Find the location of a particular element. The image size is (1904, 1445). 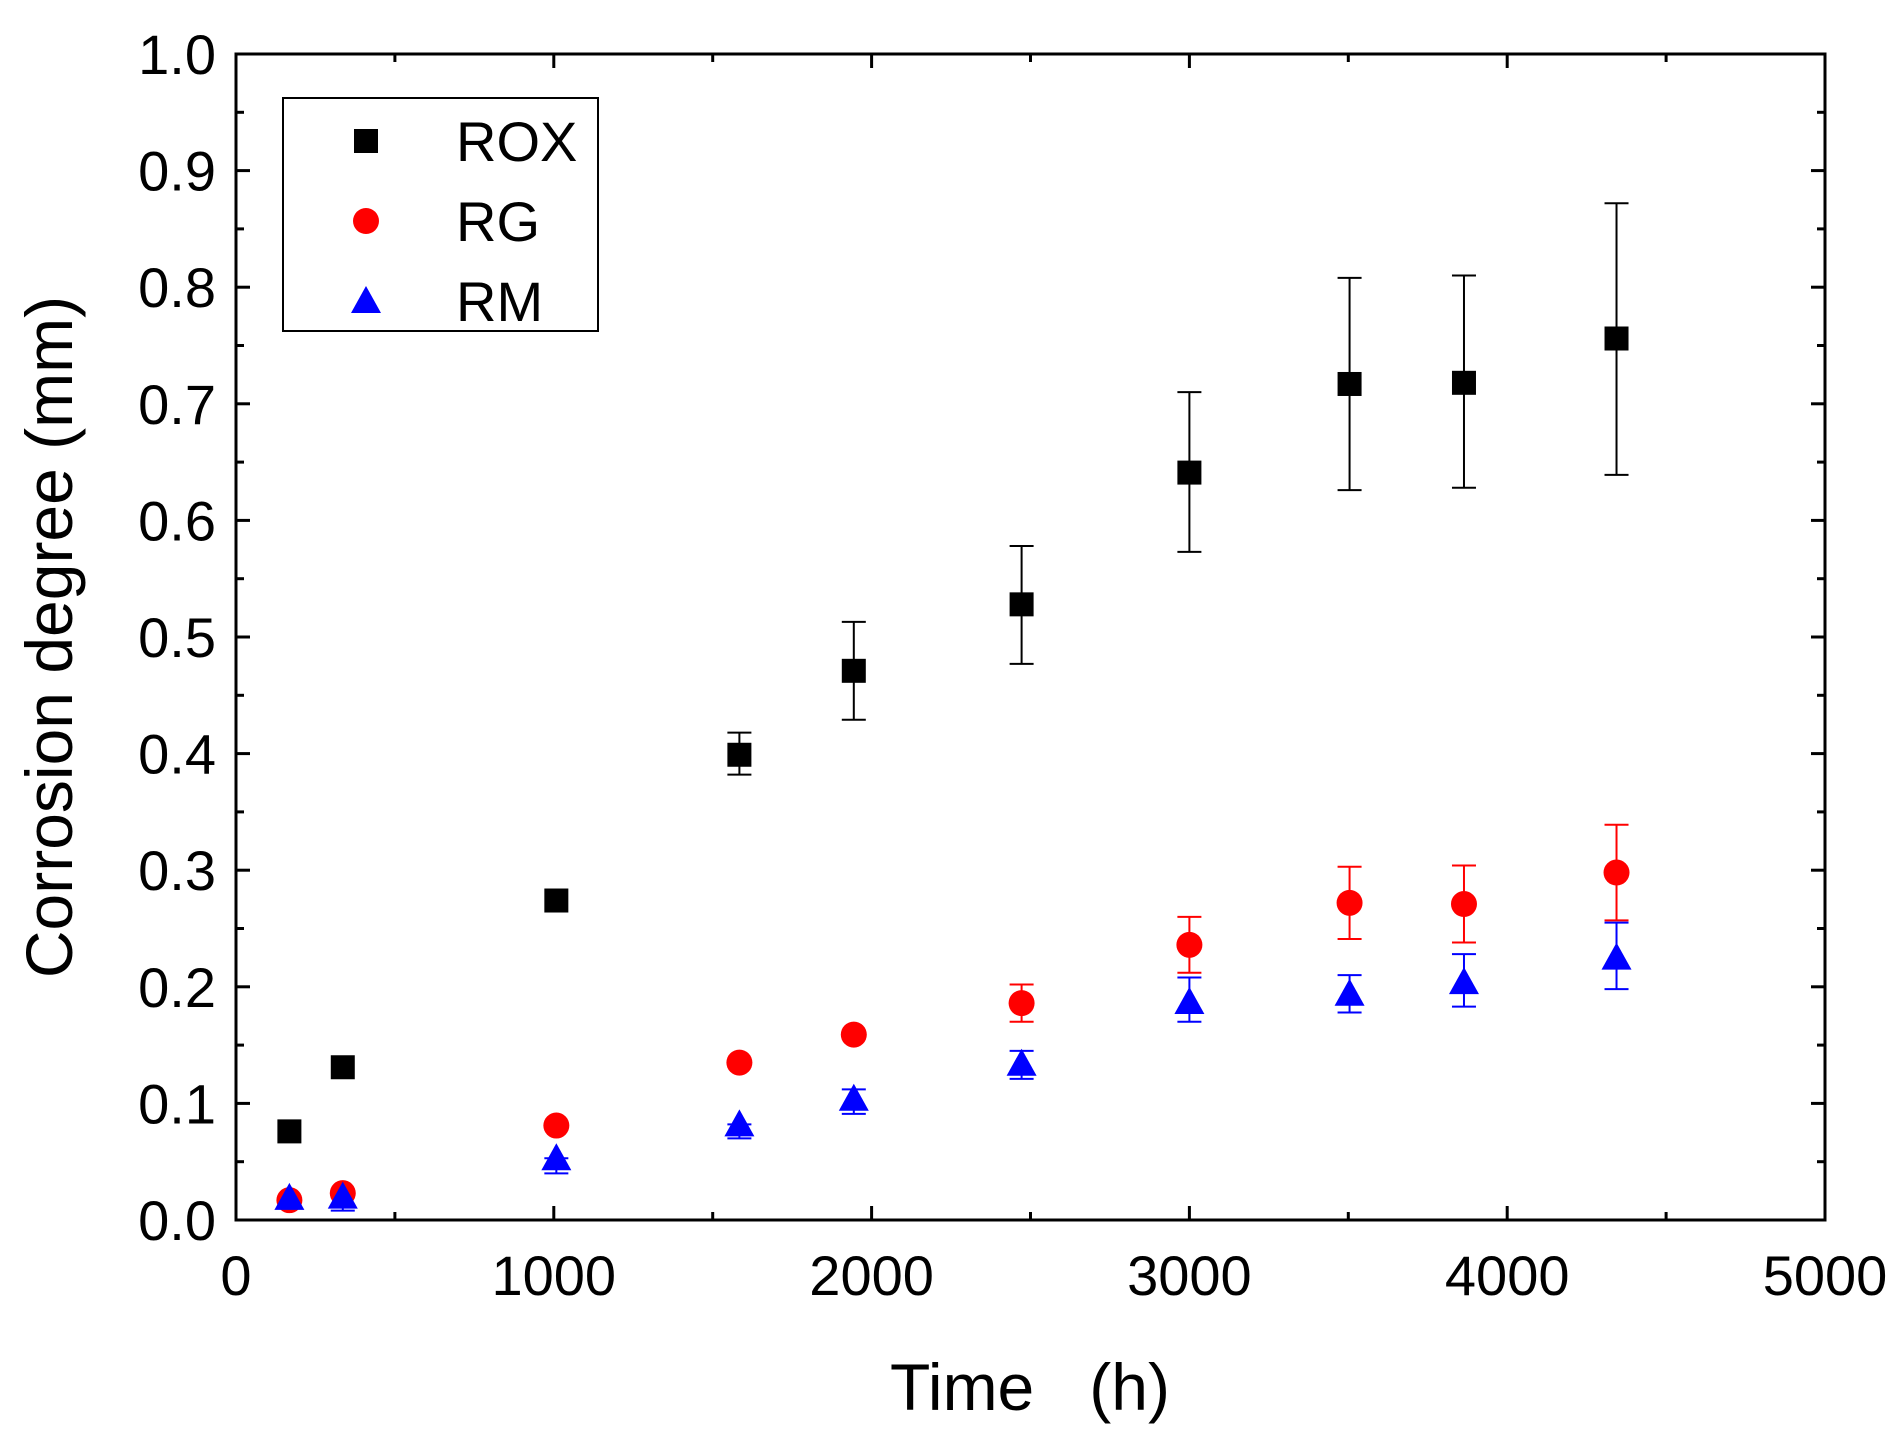

y-tick-label: 0.4 is located at coordinates (177, 754).